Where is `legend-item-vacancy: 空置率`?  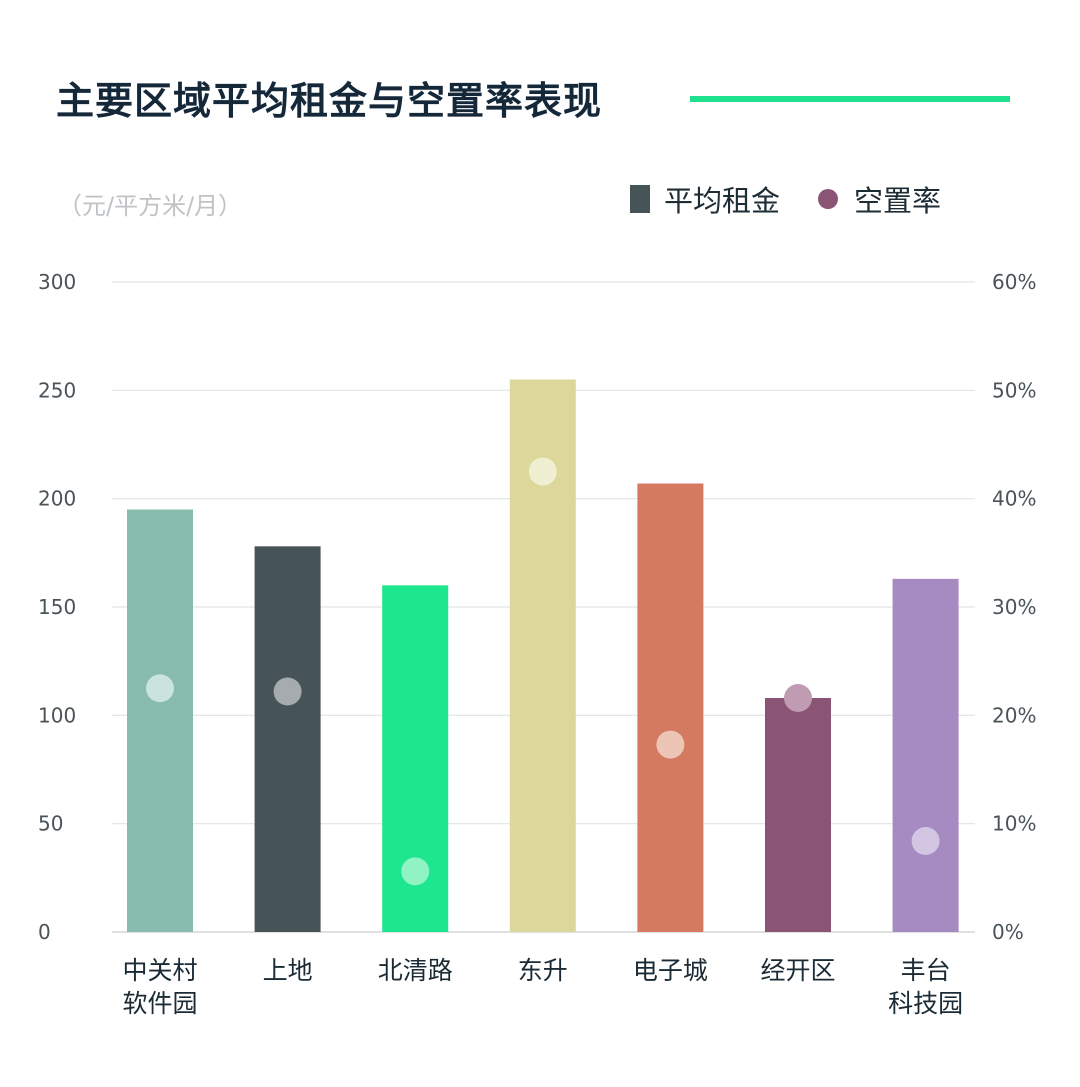 legend-item-vacancy: 空置率 is located at coordinates (879, 199).